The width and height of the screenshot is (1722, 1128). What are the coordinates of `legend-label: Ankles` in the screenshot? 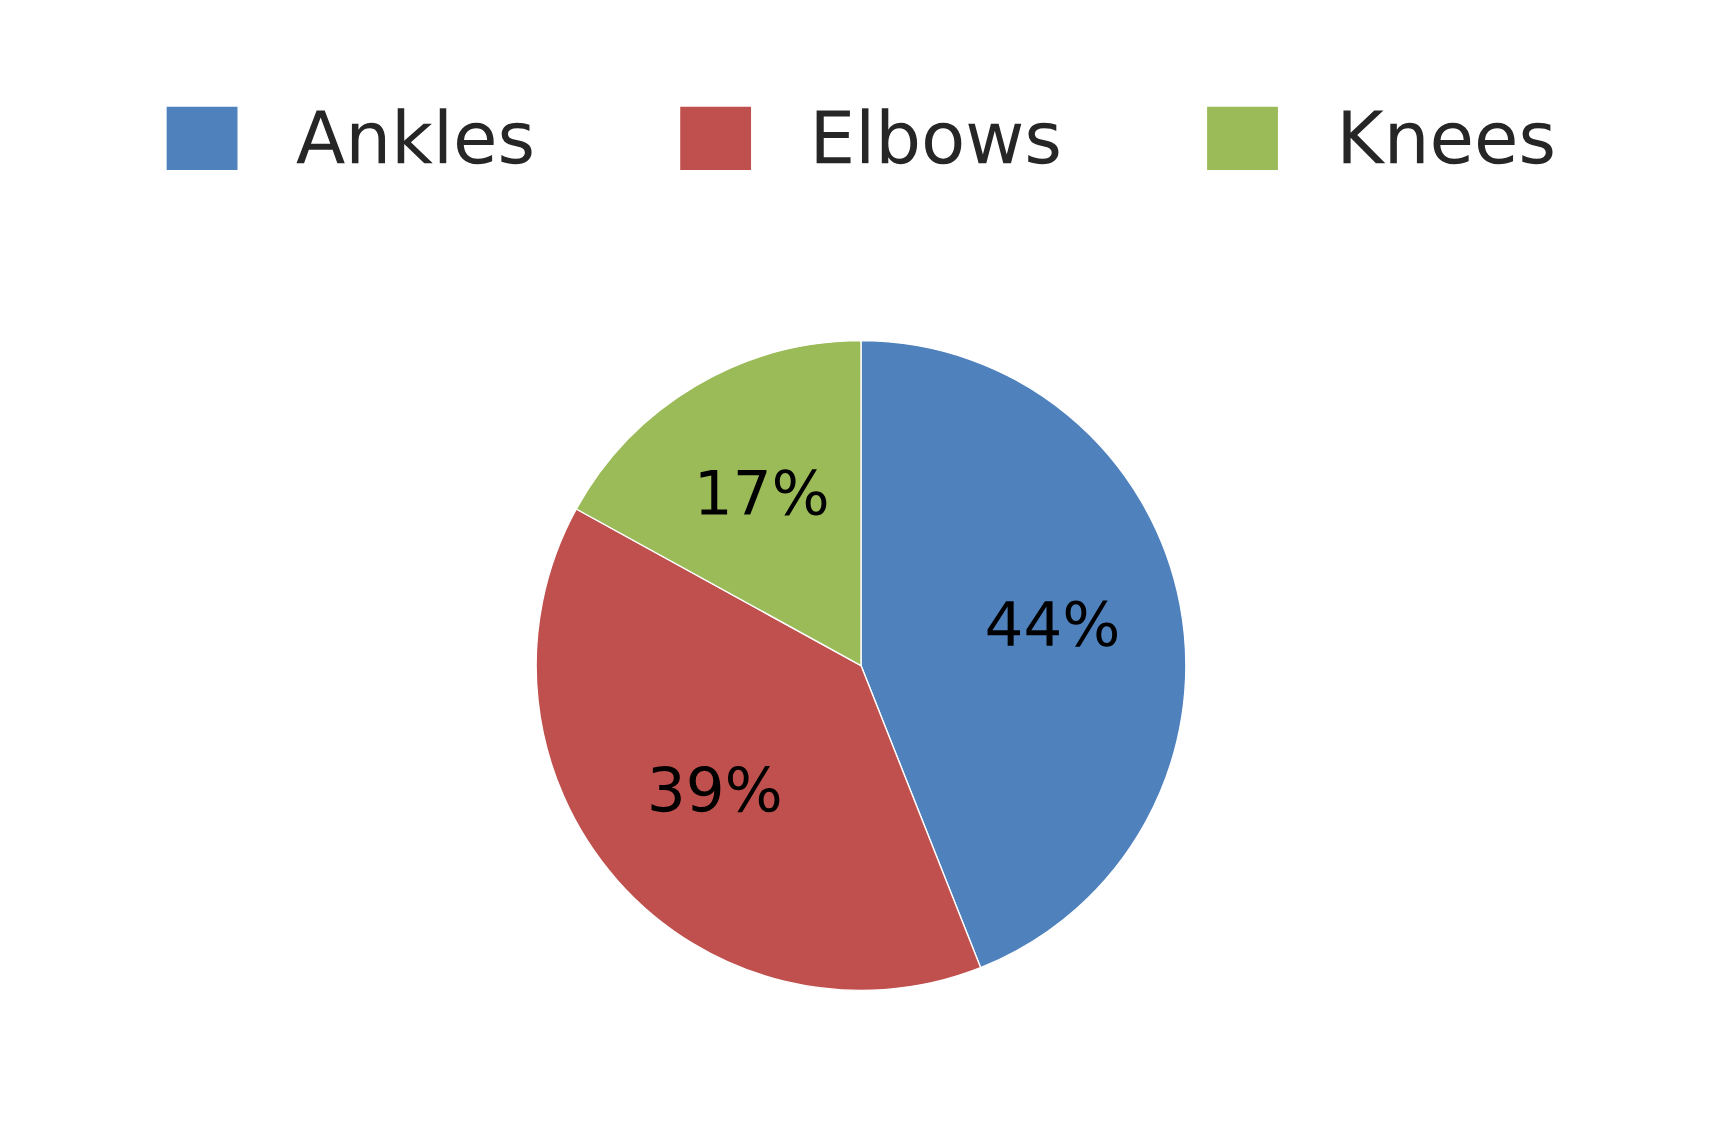 It's located at (414, 136).